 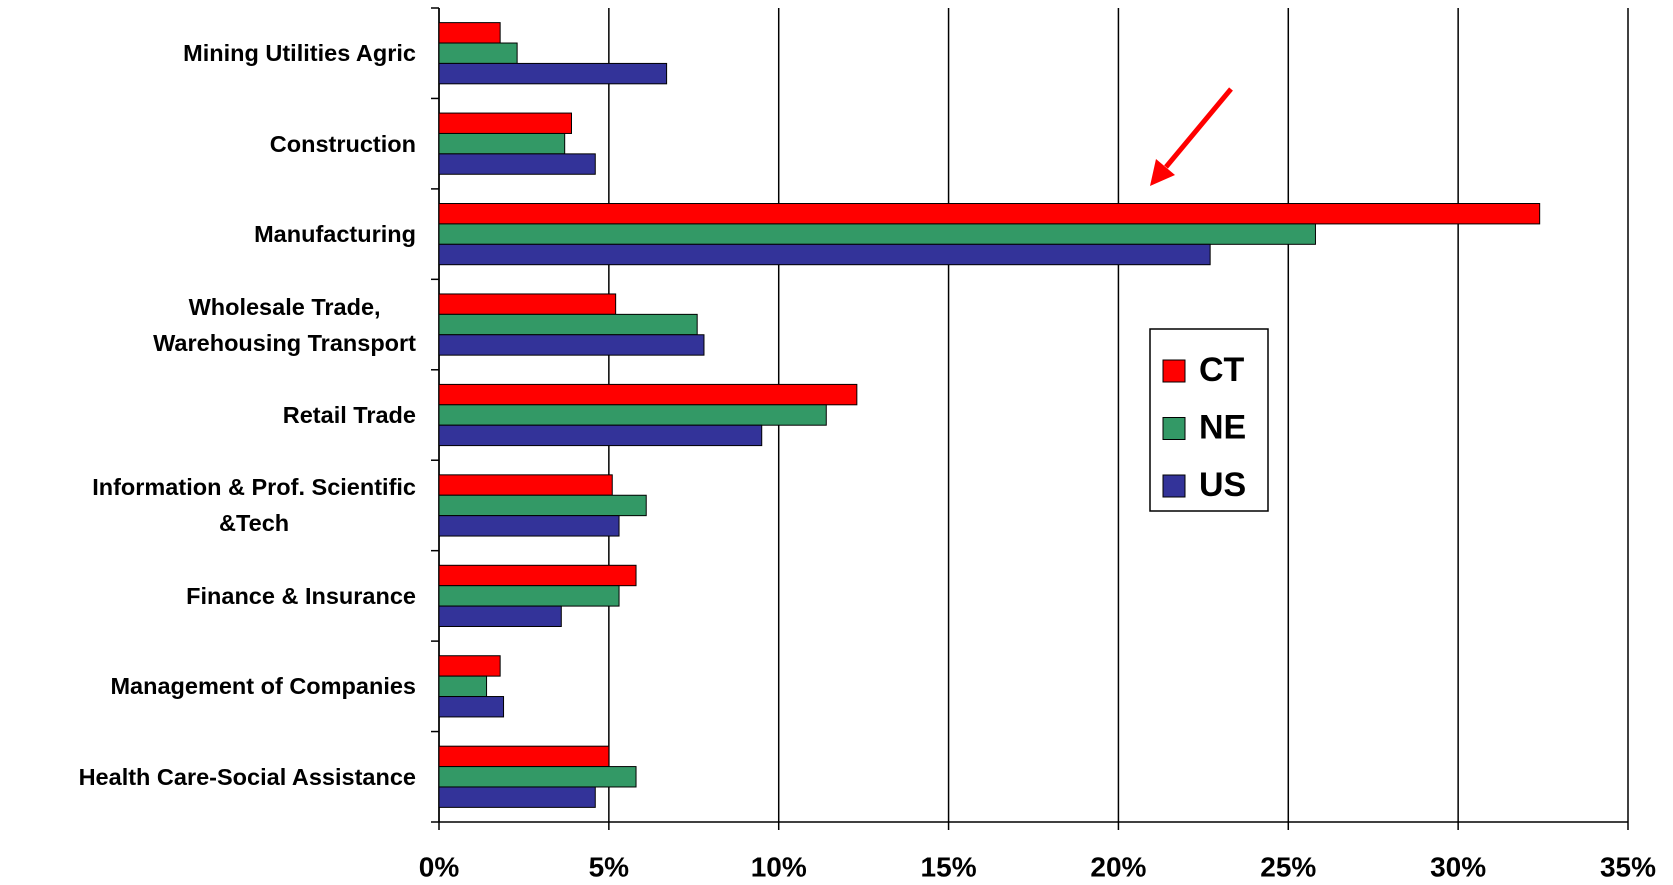 I want to click on legend-label: NE, so click(x=1222, y=427).